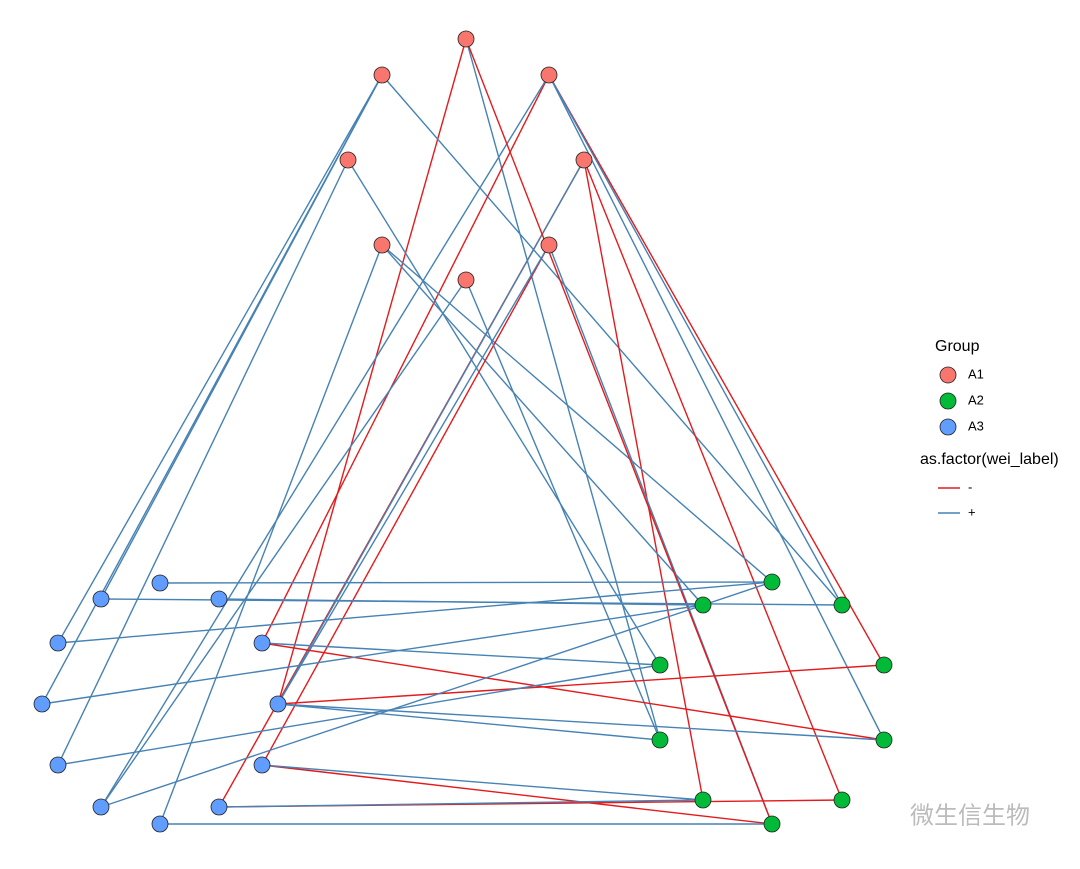  What do you see at coordinates (976, 373) in the screenshot?
I see `legend-label: A1` at bounding box center [976, 373].